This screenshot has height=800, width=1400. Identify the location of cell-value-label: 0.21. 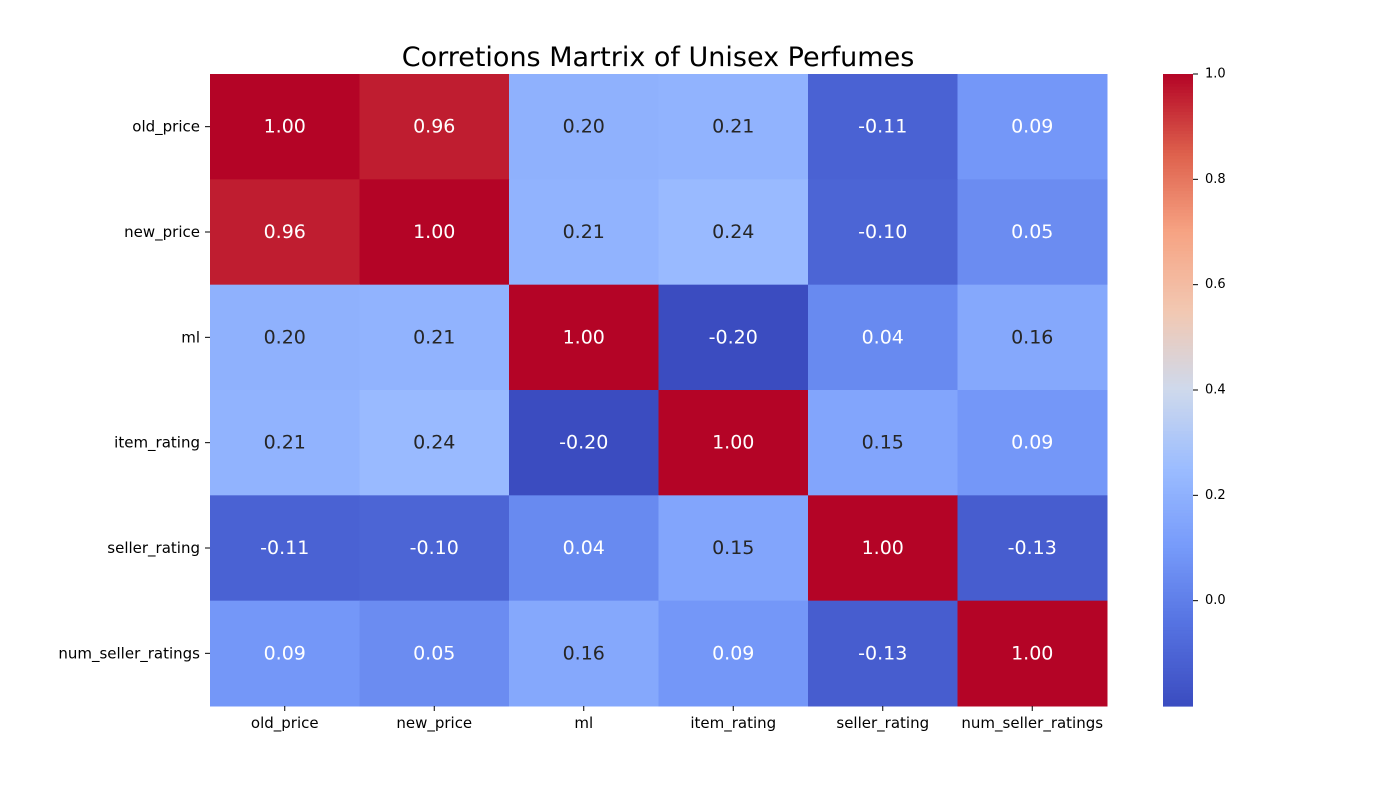
(733, 127).